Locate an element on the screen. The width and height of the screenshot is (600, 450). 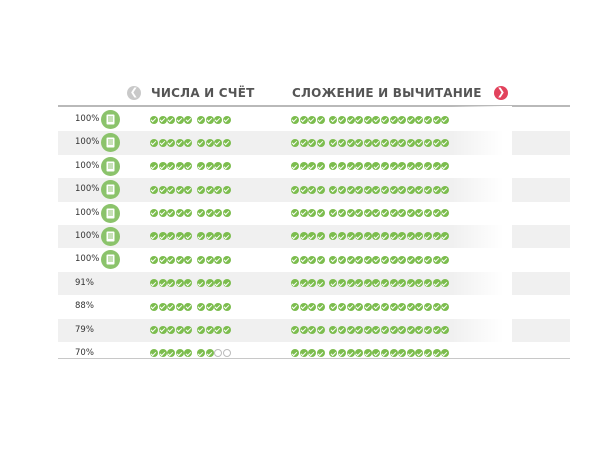
prev-section-button: ❮ is located at coordinates (134, 93).